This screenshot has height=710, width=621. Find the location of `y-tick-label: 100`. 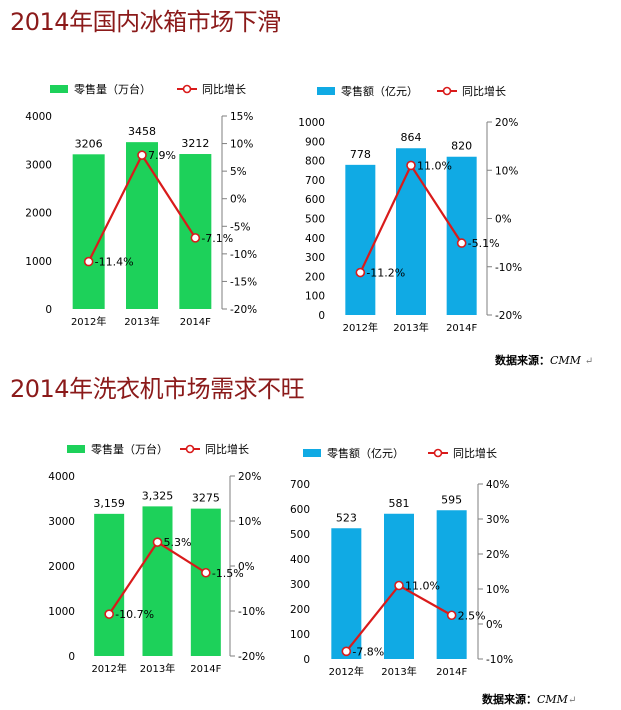

y-tick-label: 100 is located at coordinates (315, 297).